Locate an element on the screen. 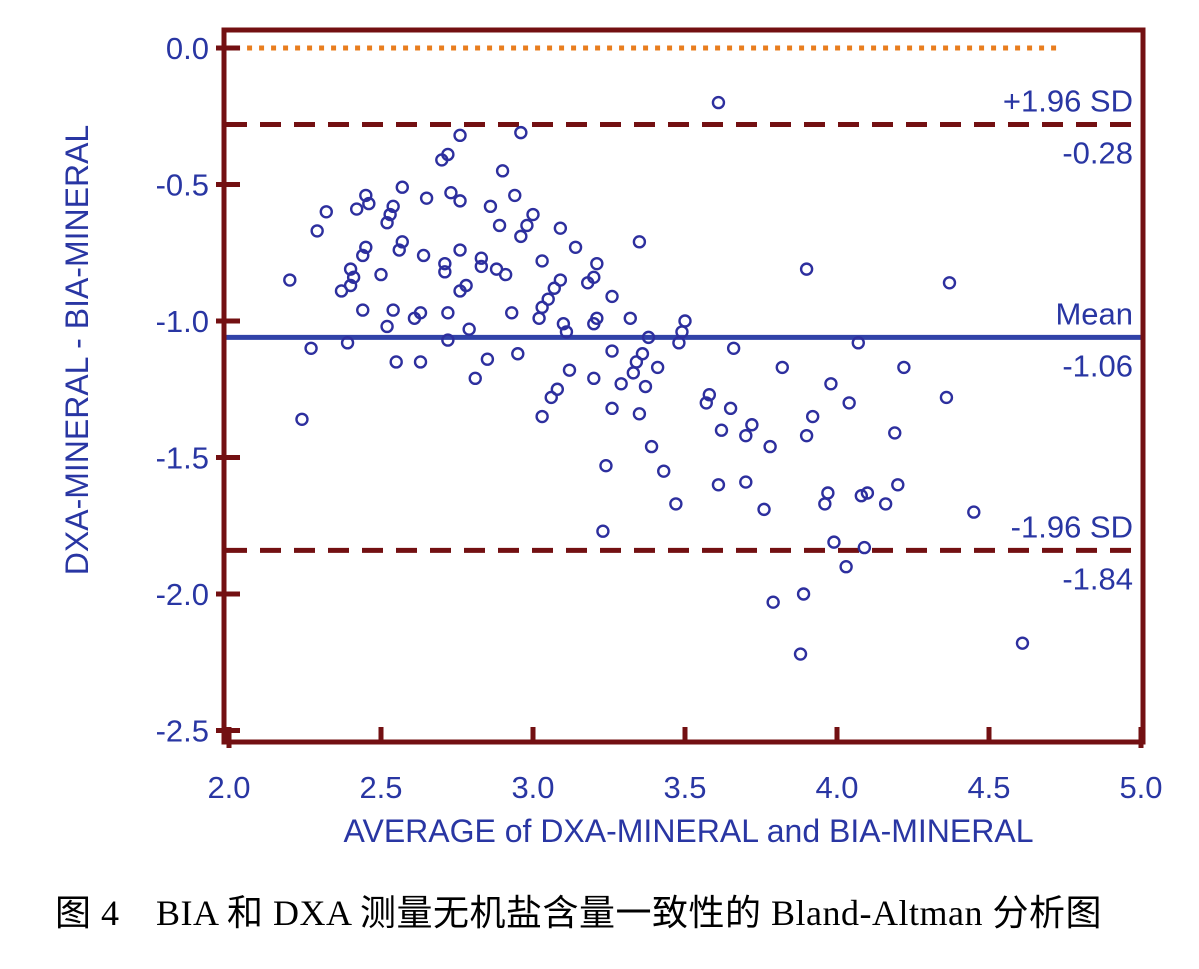 The image size is (1199, 969). y-tick-label: -2.5 is located at coordinates (182, 731).